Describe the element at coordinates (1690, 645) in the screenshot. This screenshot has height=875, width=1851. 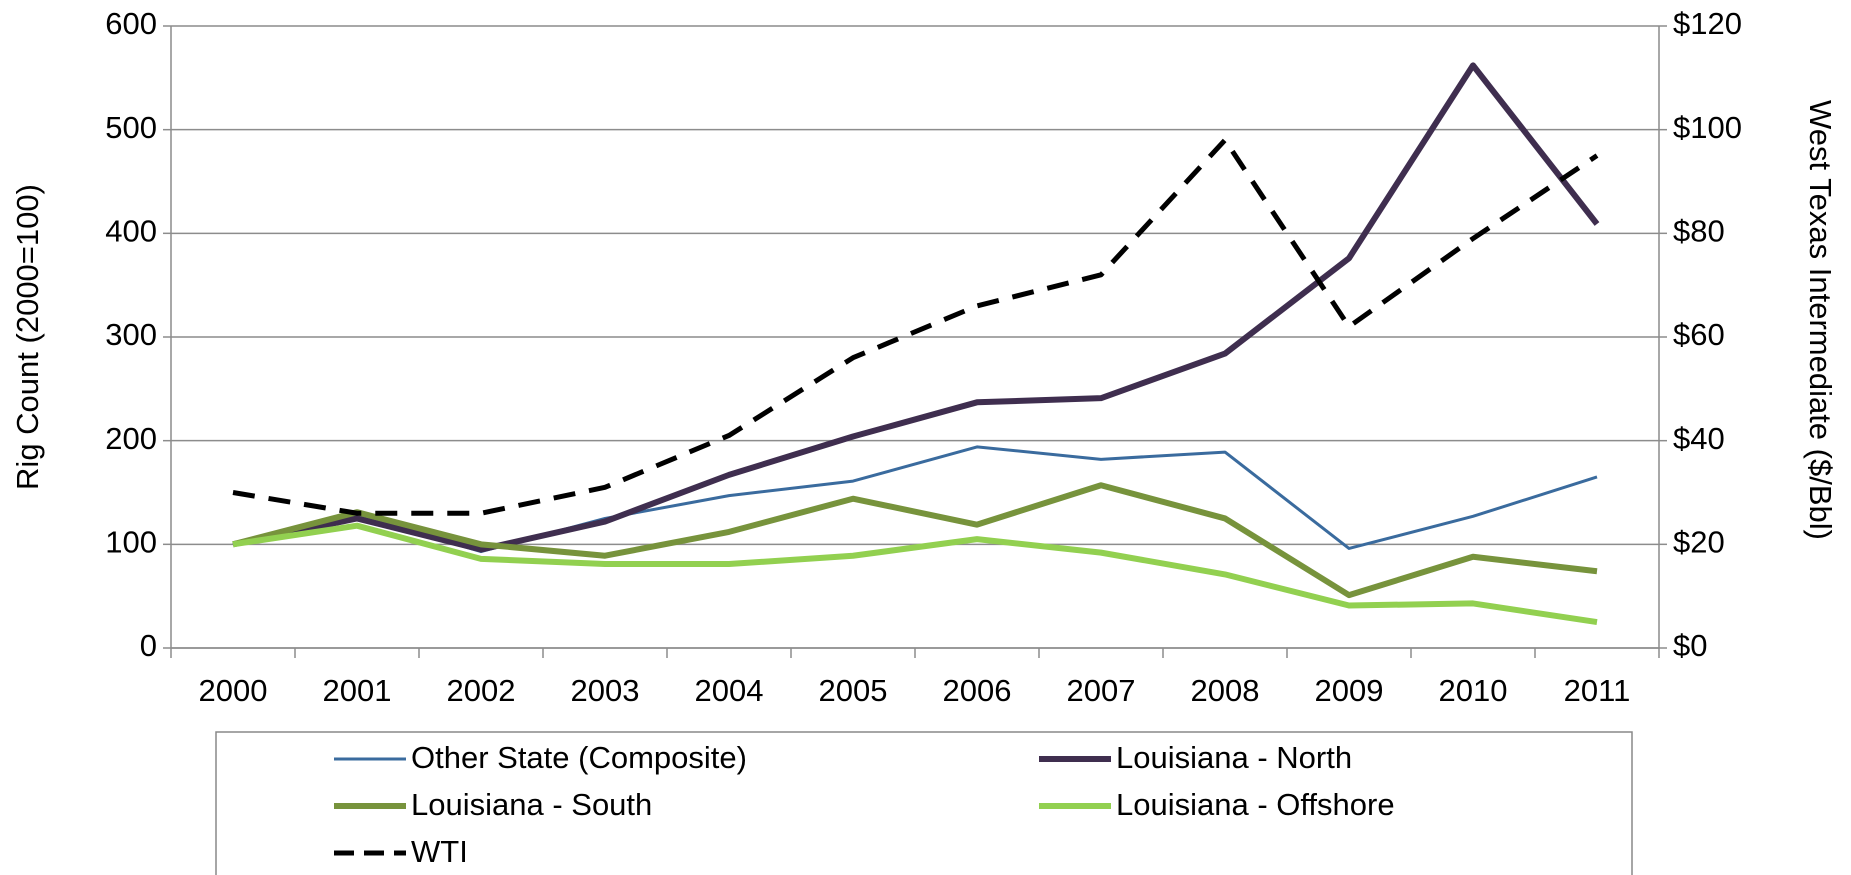
I see `y2-tick-label: $0` at that location.